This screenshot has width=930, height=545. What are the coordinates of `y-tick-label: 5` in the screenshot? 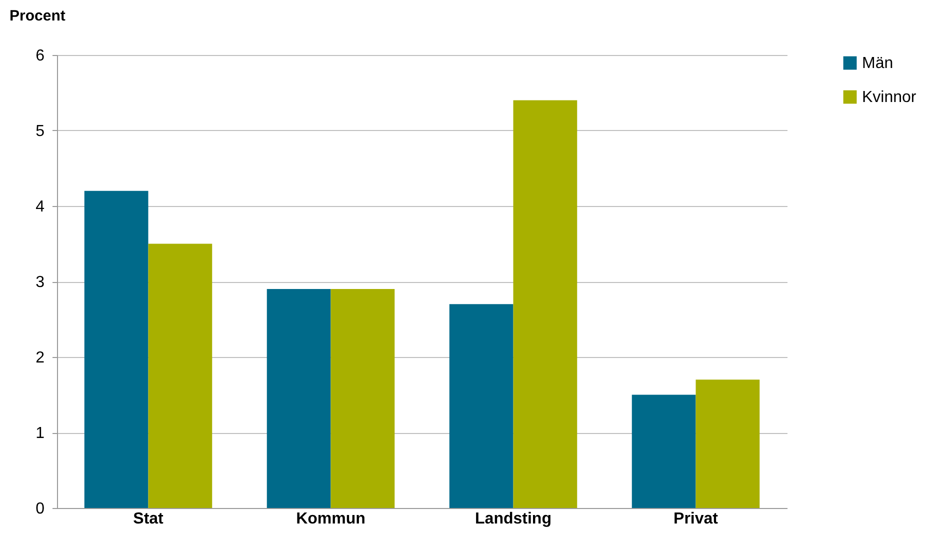 It's located at (40, 131).